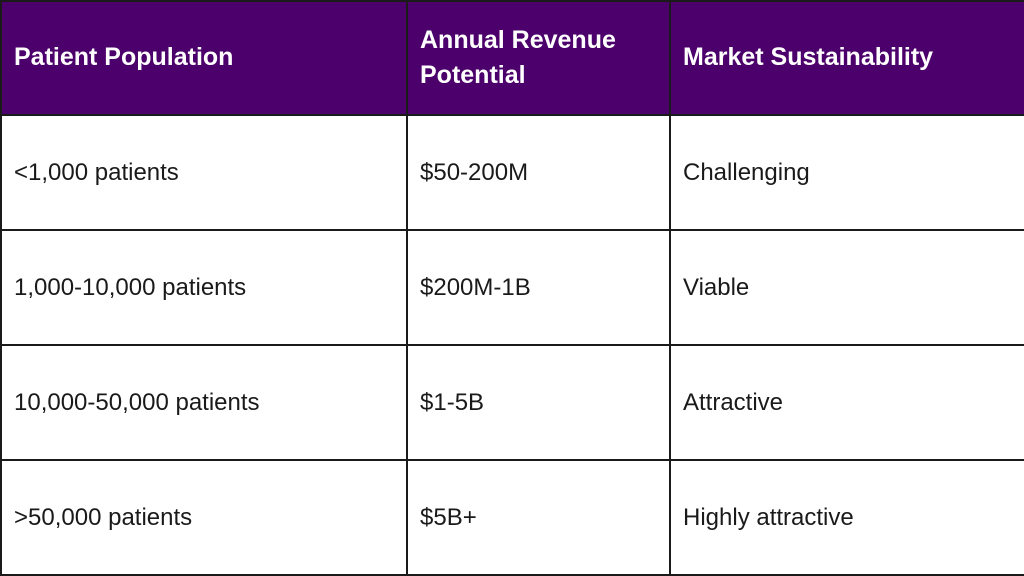  Describe the element at coordinates (538, 172) in the screenshot. I see `cell-annual-revenue: $50-200M` at that location.